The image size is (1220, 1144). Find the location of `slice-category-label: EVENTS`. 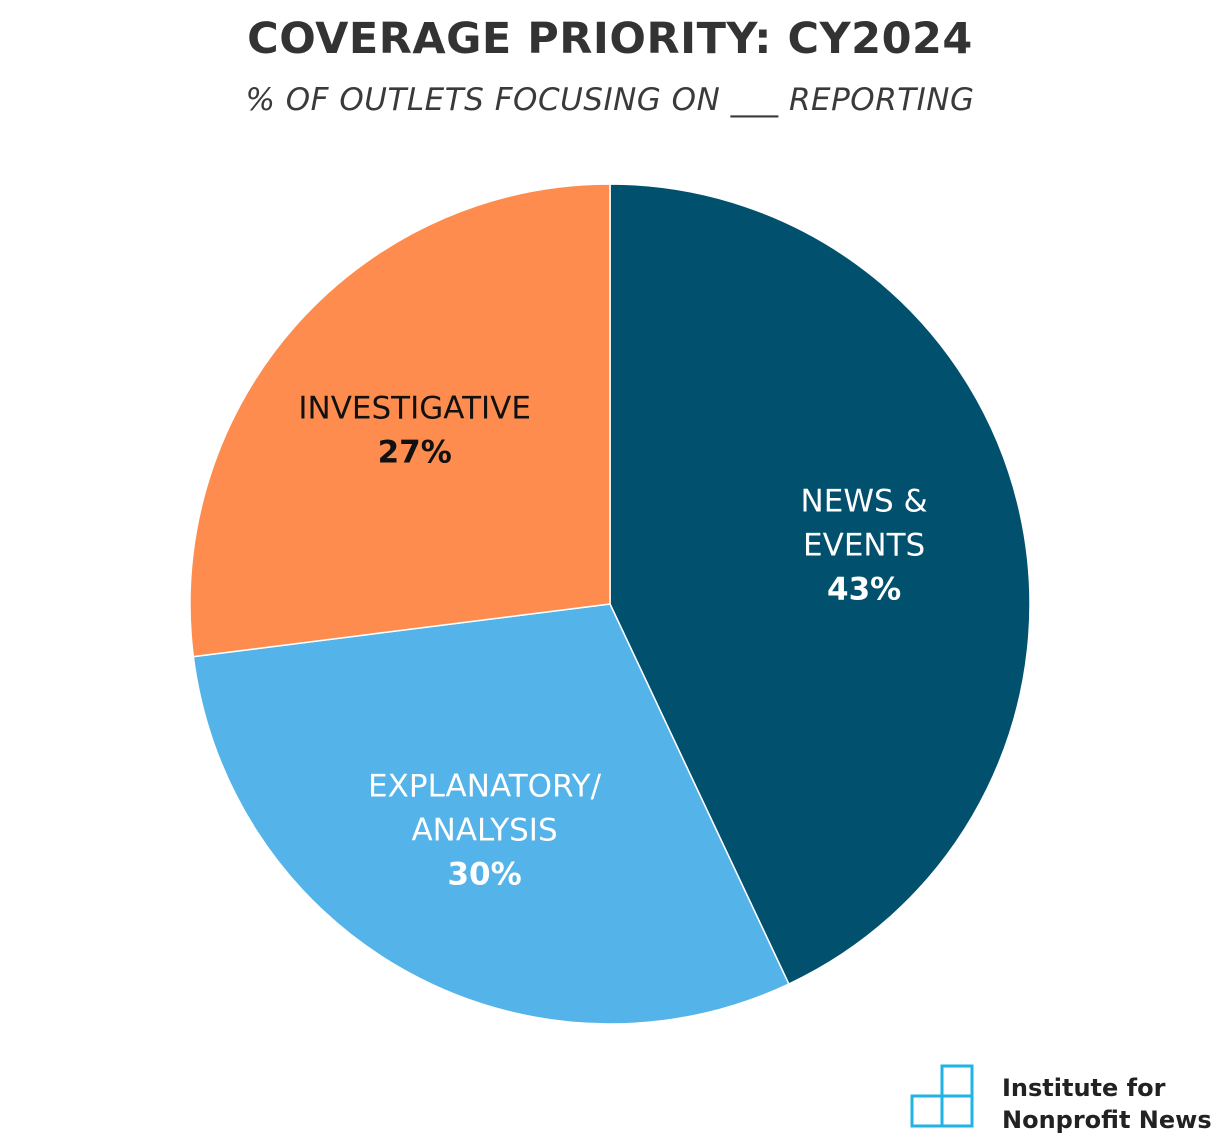

slice-category-label: EVENTS is located at coordinates (864, 546).